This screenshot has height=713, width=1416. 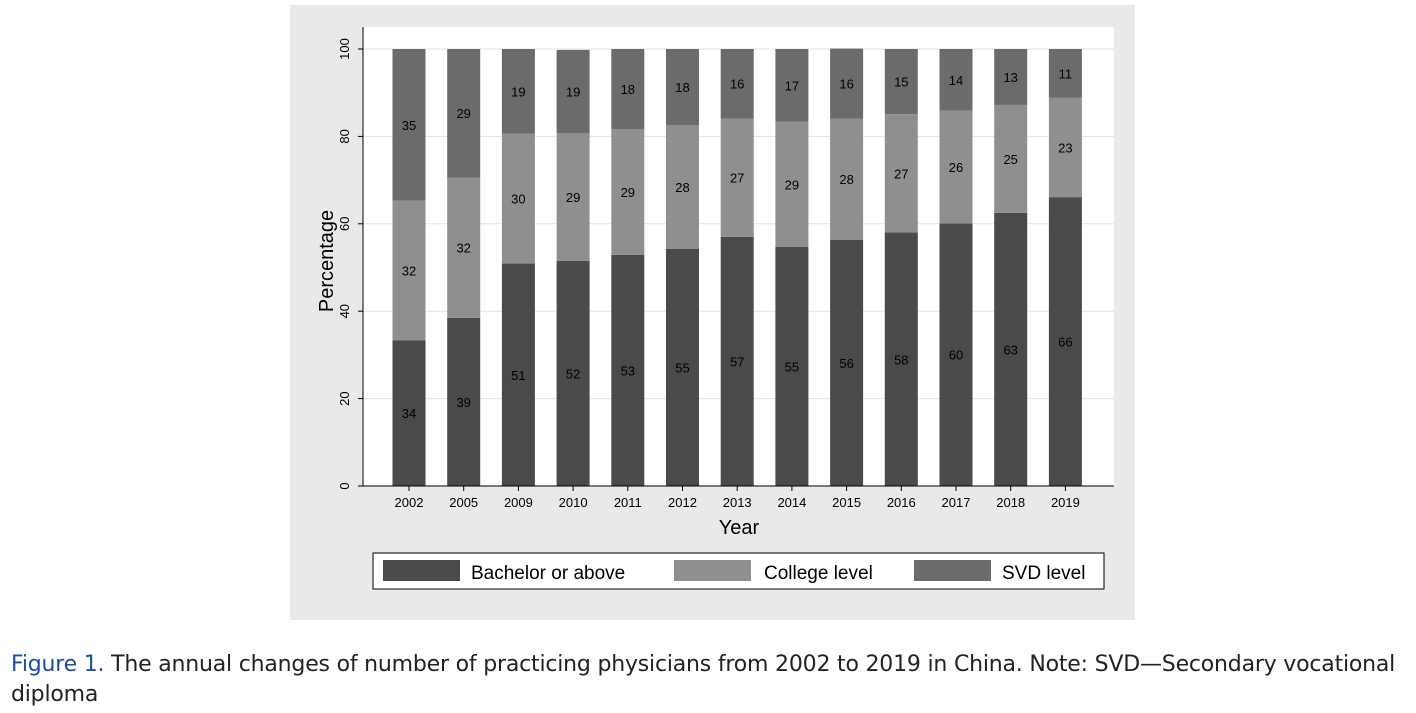 I want to click on y-tick-label: 80, so click(x=344, y=136).